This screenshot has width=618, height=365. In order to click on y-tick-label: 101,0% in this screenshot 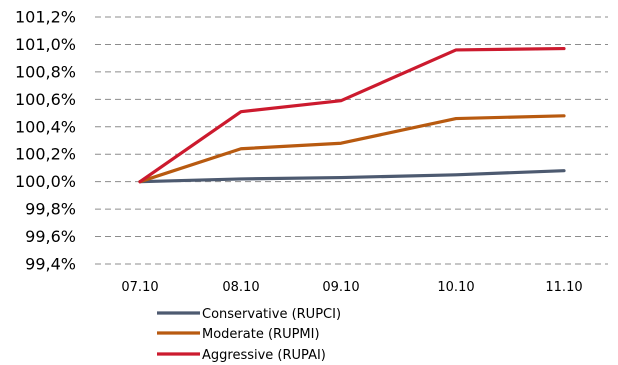, I will do `click(45, 44)`.